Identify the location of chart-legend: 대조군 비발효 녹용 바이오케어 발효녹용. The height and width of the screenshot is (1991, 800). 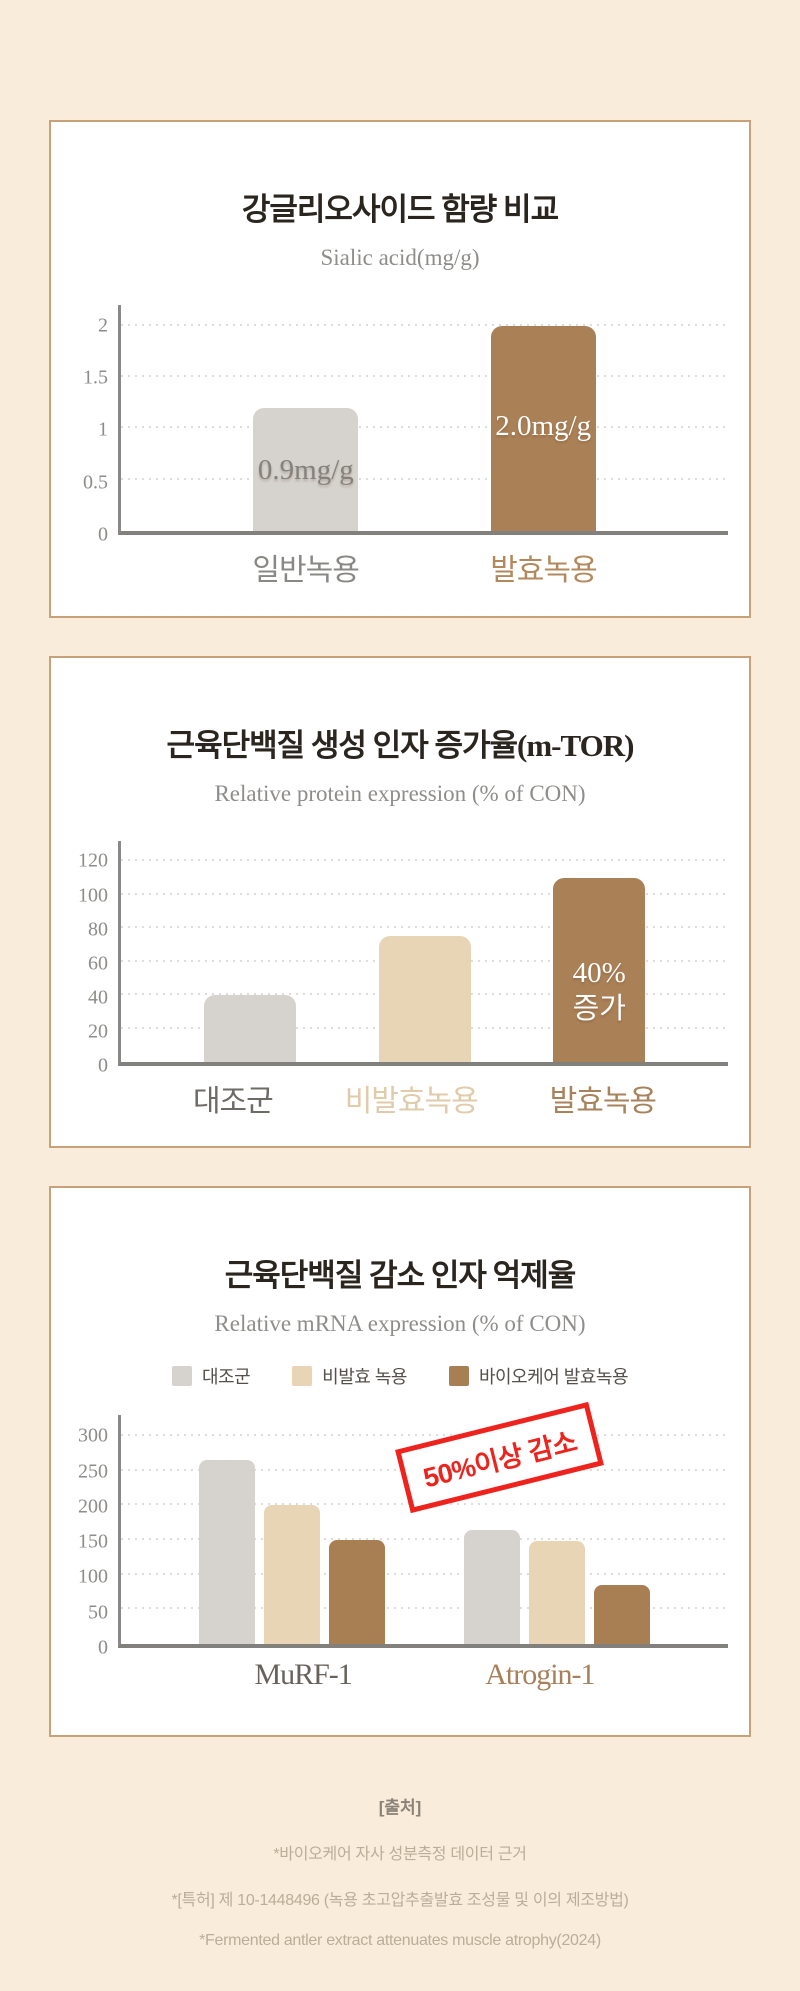
(400, 1376).